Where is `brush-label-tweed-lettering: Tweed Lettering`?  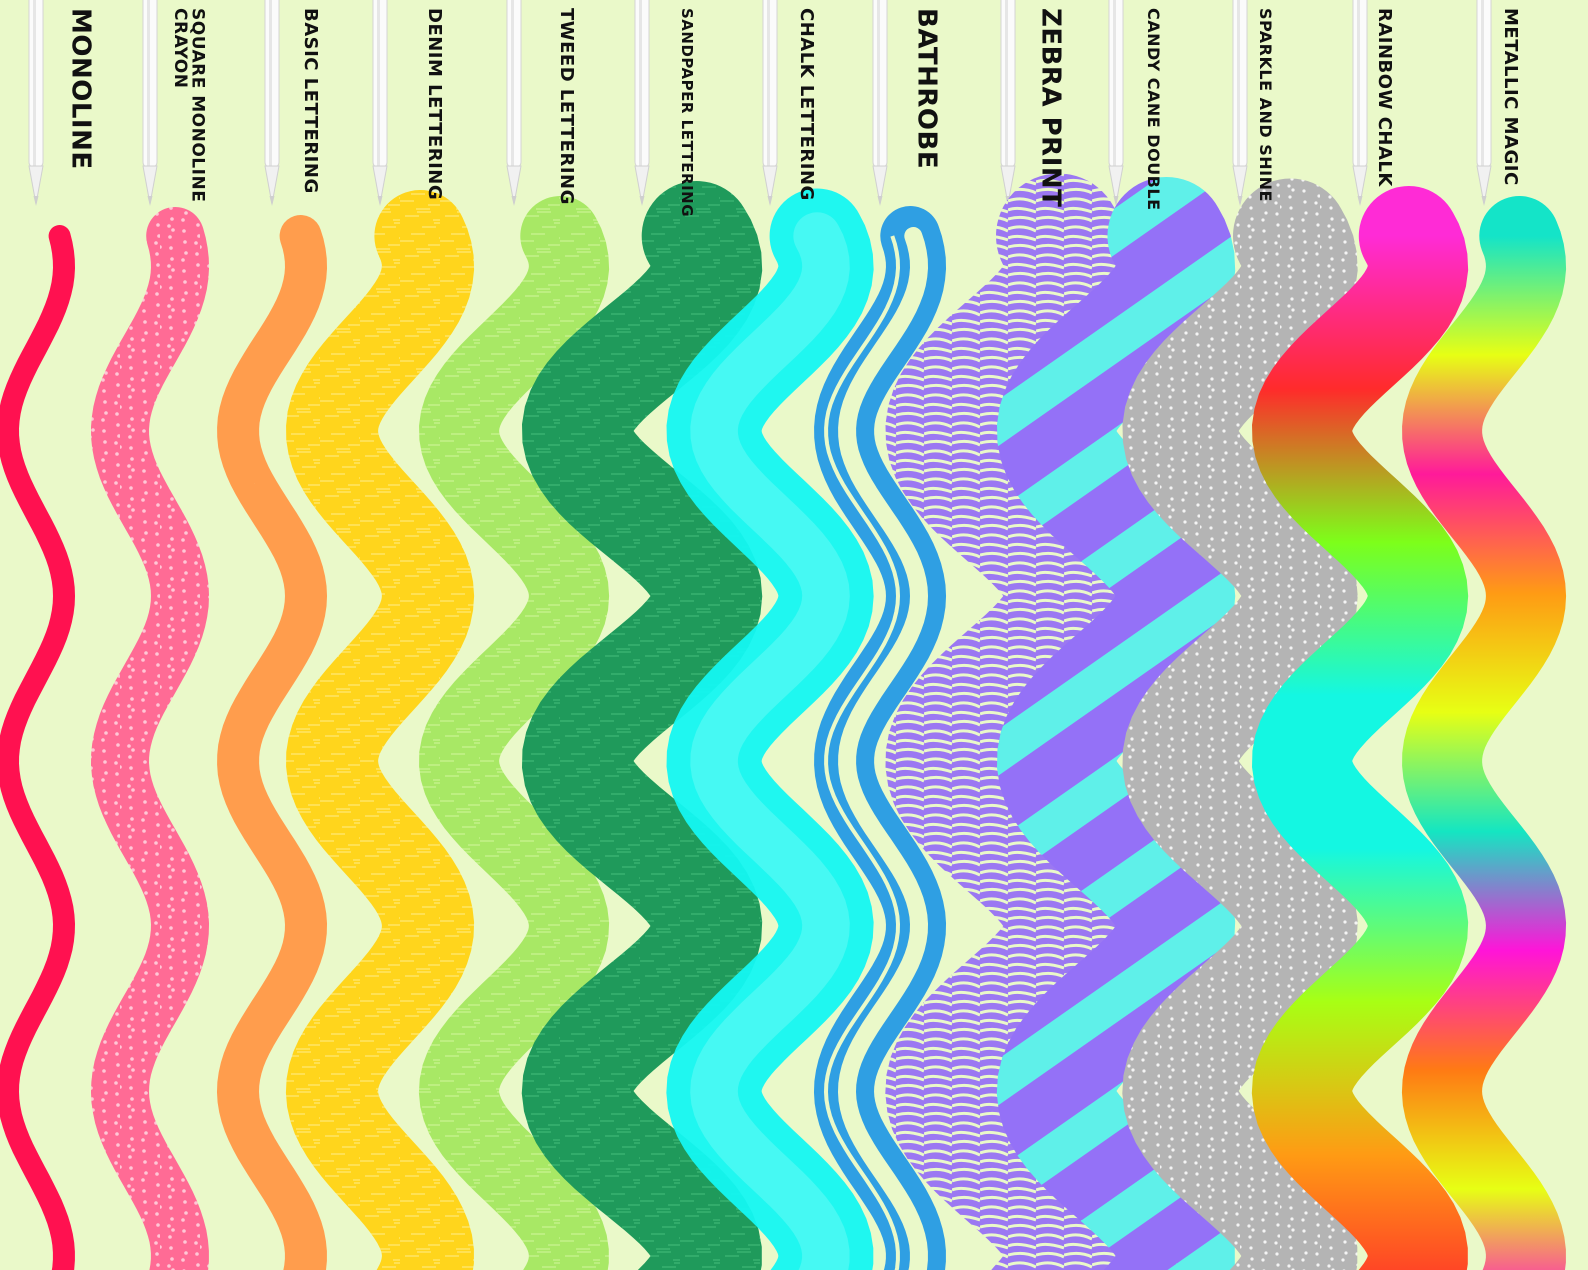 brush-label-tweed-lettering: Tweed Lettering is located at coordinates (566, 106).